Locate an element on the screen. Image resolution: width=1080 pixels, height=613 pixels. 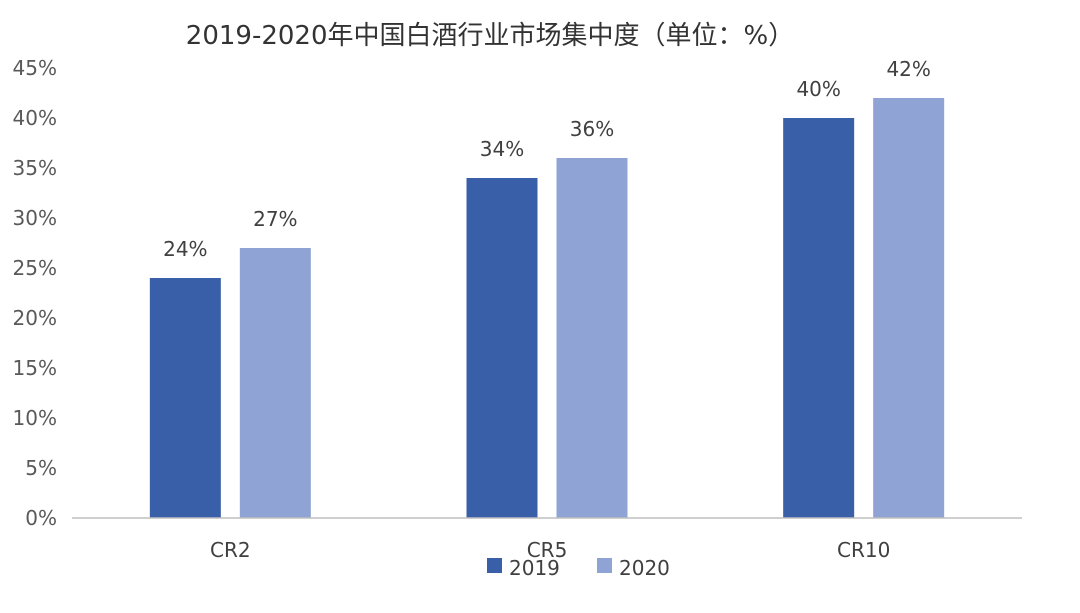
y-axis: 0% 5% 10% 15% 20% 25% 30% 35% 40% 45% is located at coordinates (35, 293).